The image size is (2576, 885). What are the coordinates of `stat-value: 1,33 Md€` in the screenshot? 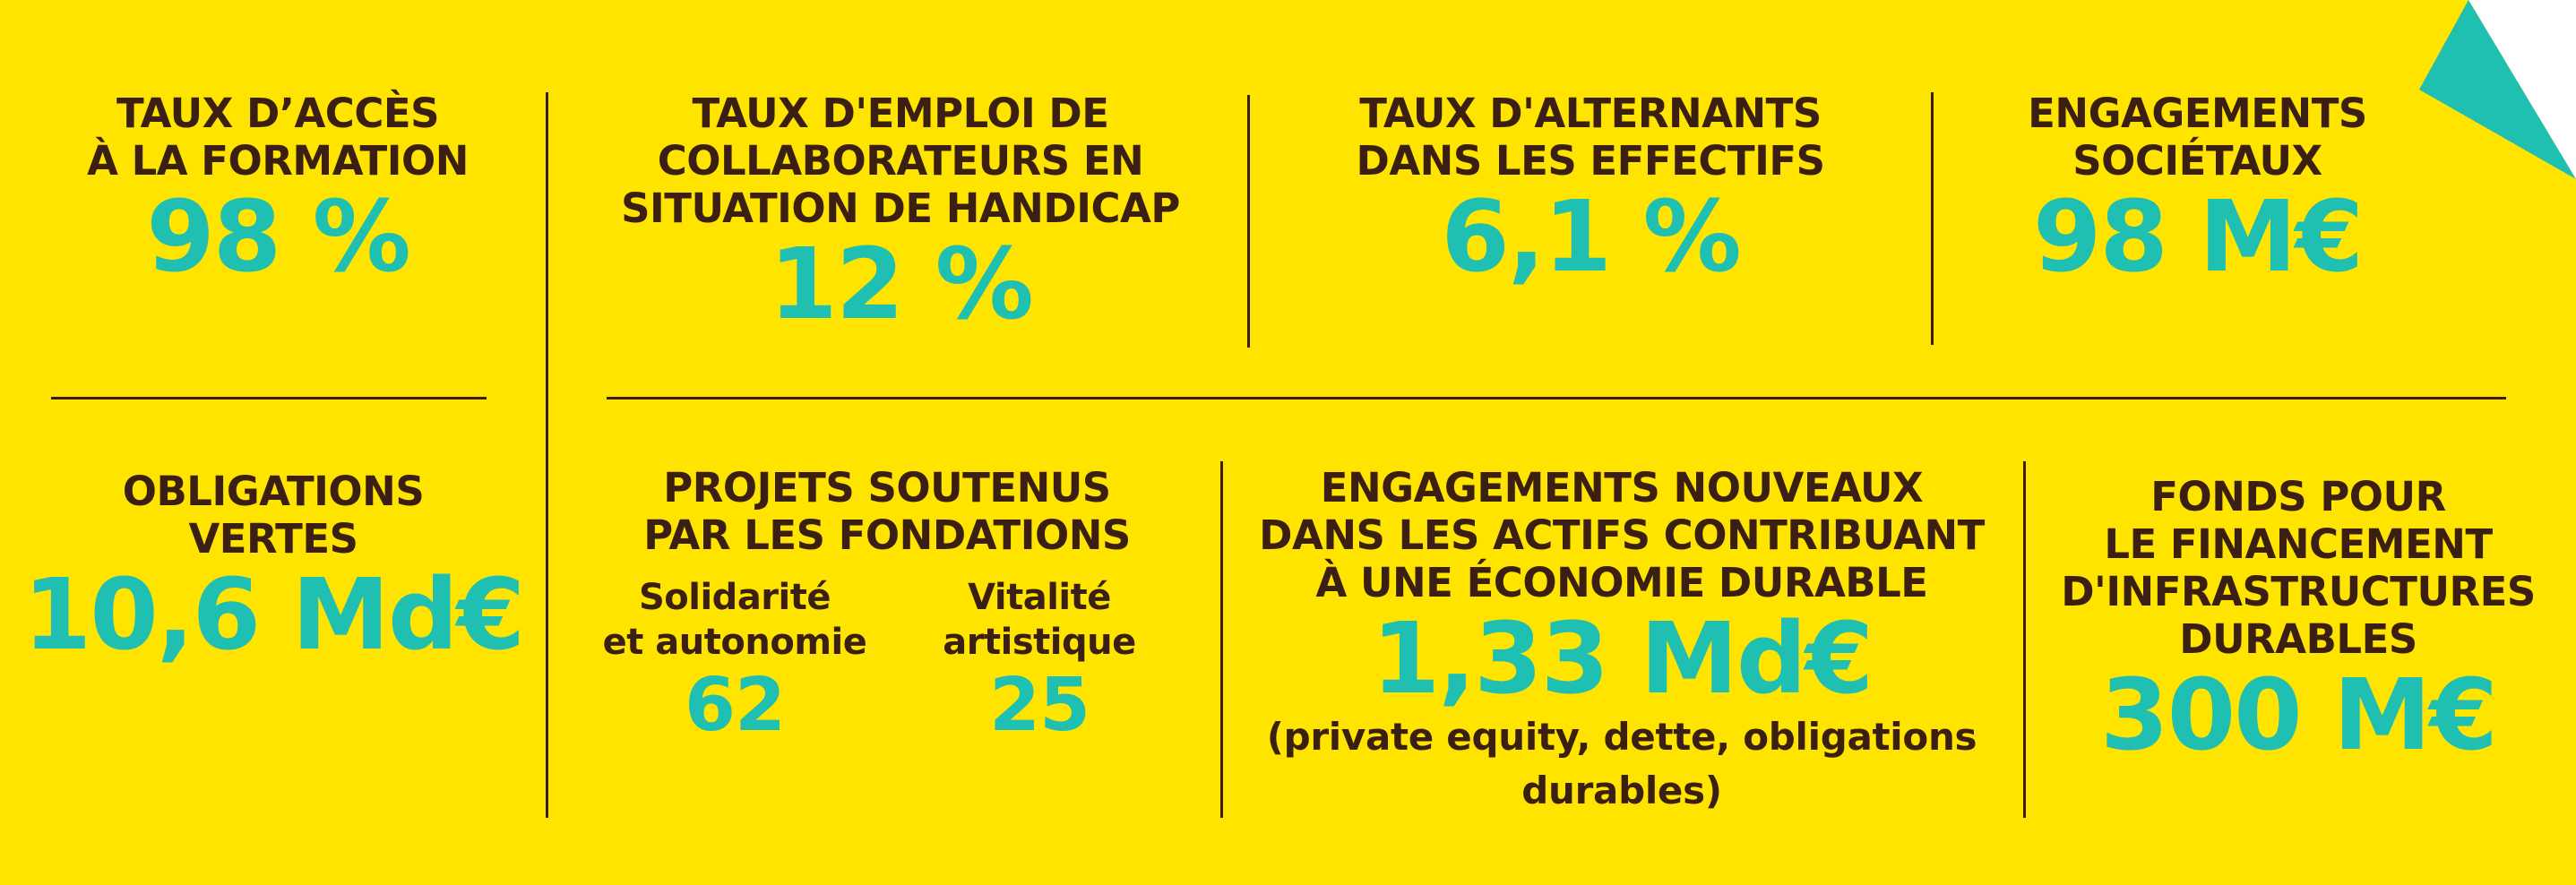 It's located at (1622, 659).